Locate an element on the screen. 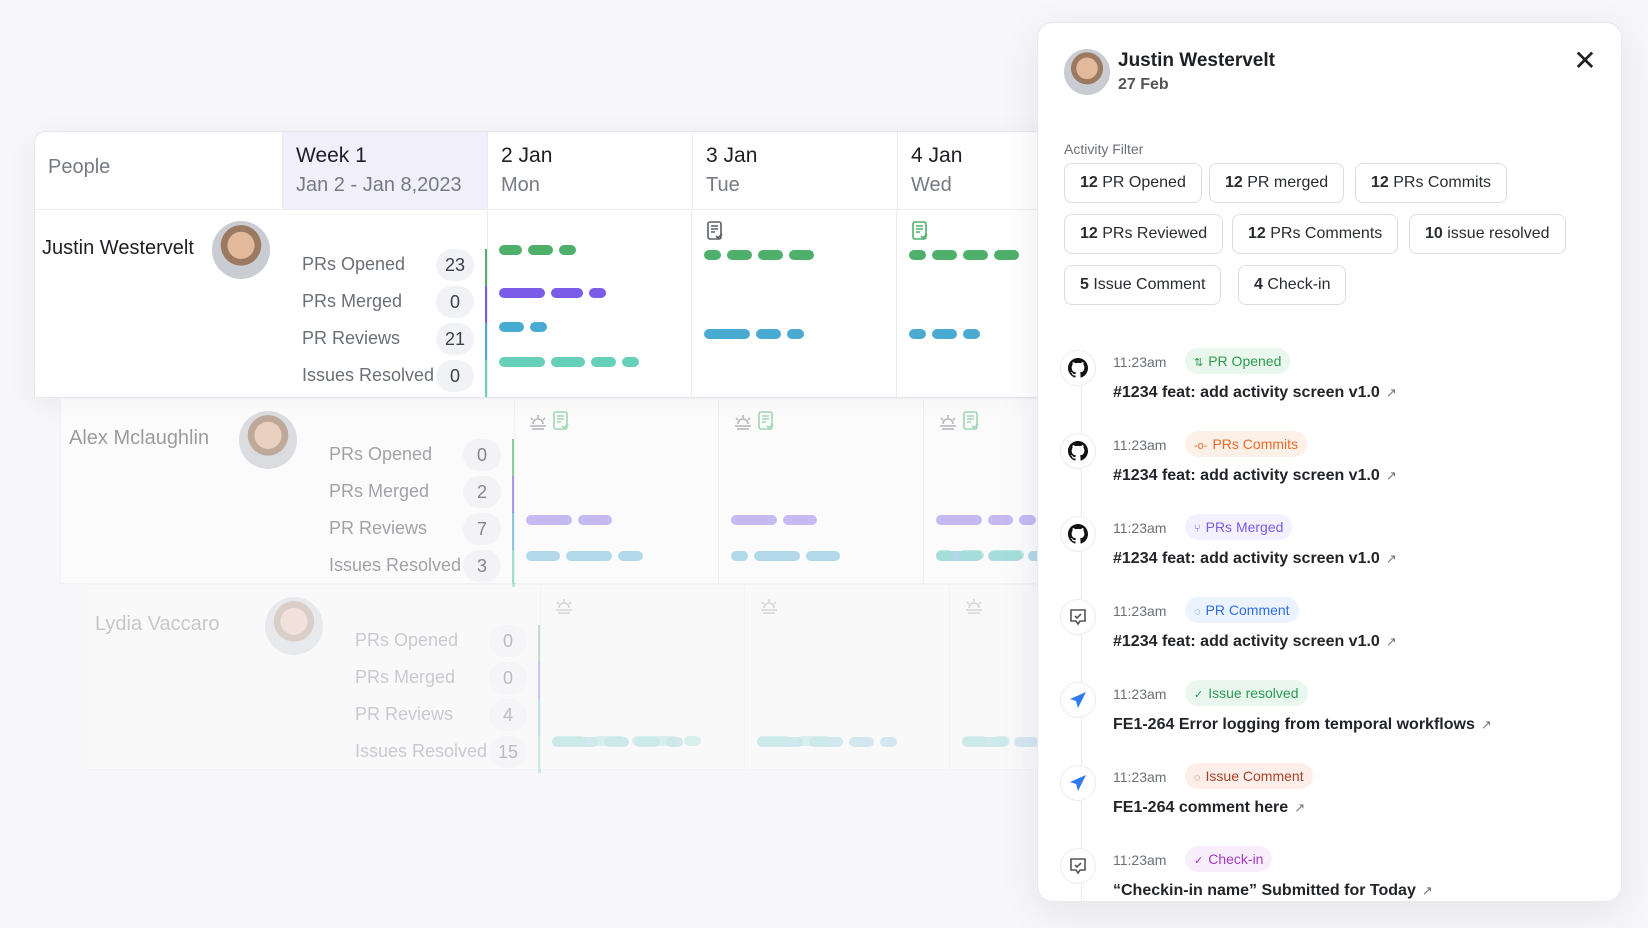 This screenshot has width=1648, height=928. day-date: 3 Jan is located at coordinates (732, 155).